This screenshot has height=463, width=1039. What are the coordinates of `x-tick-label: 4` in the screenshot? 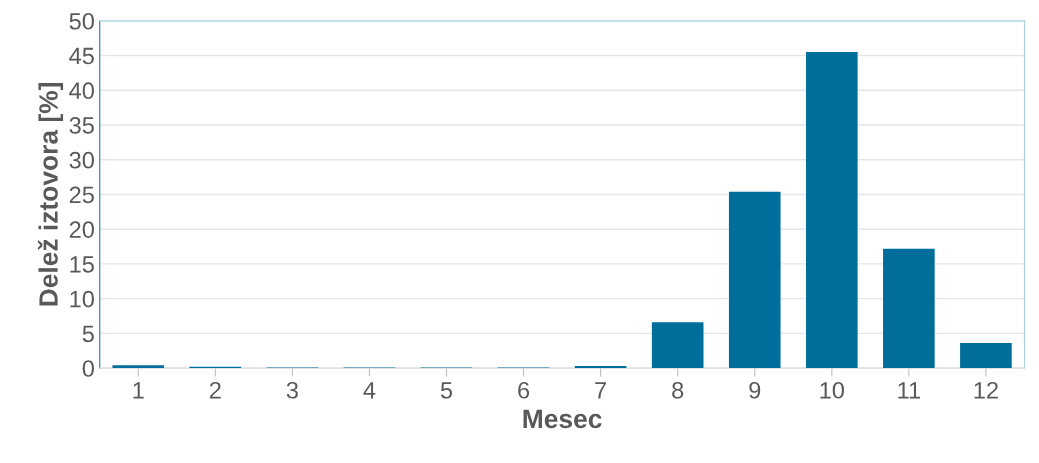 It's located at (369, 390).